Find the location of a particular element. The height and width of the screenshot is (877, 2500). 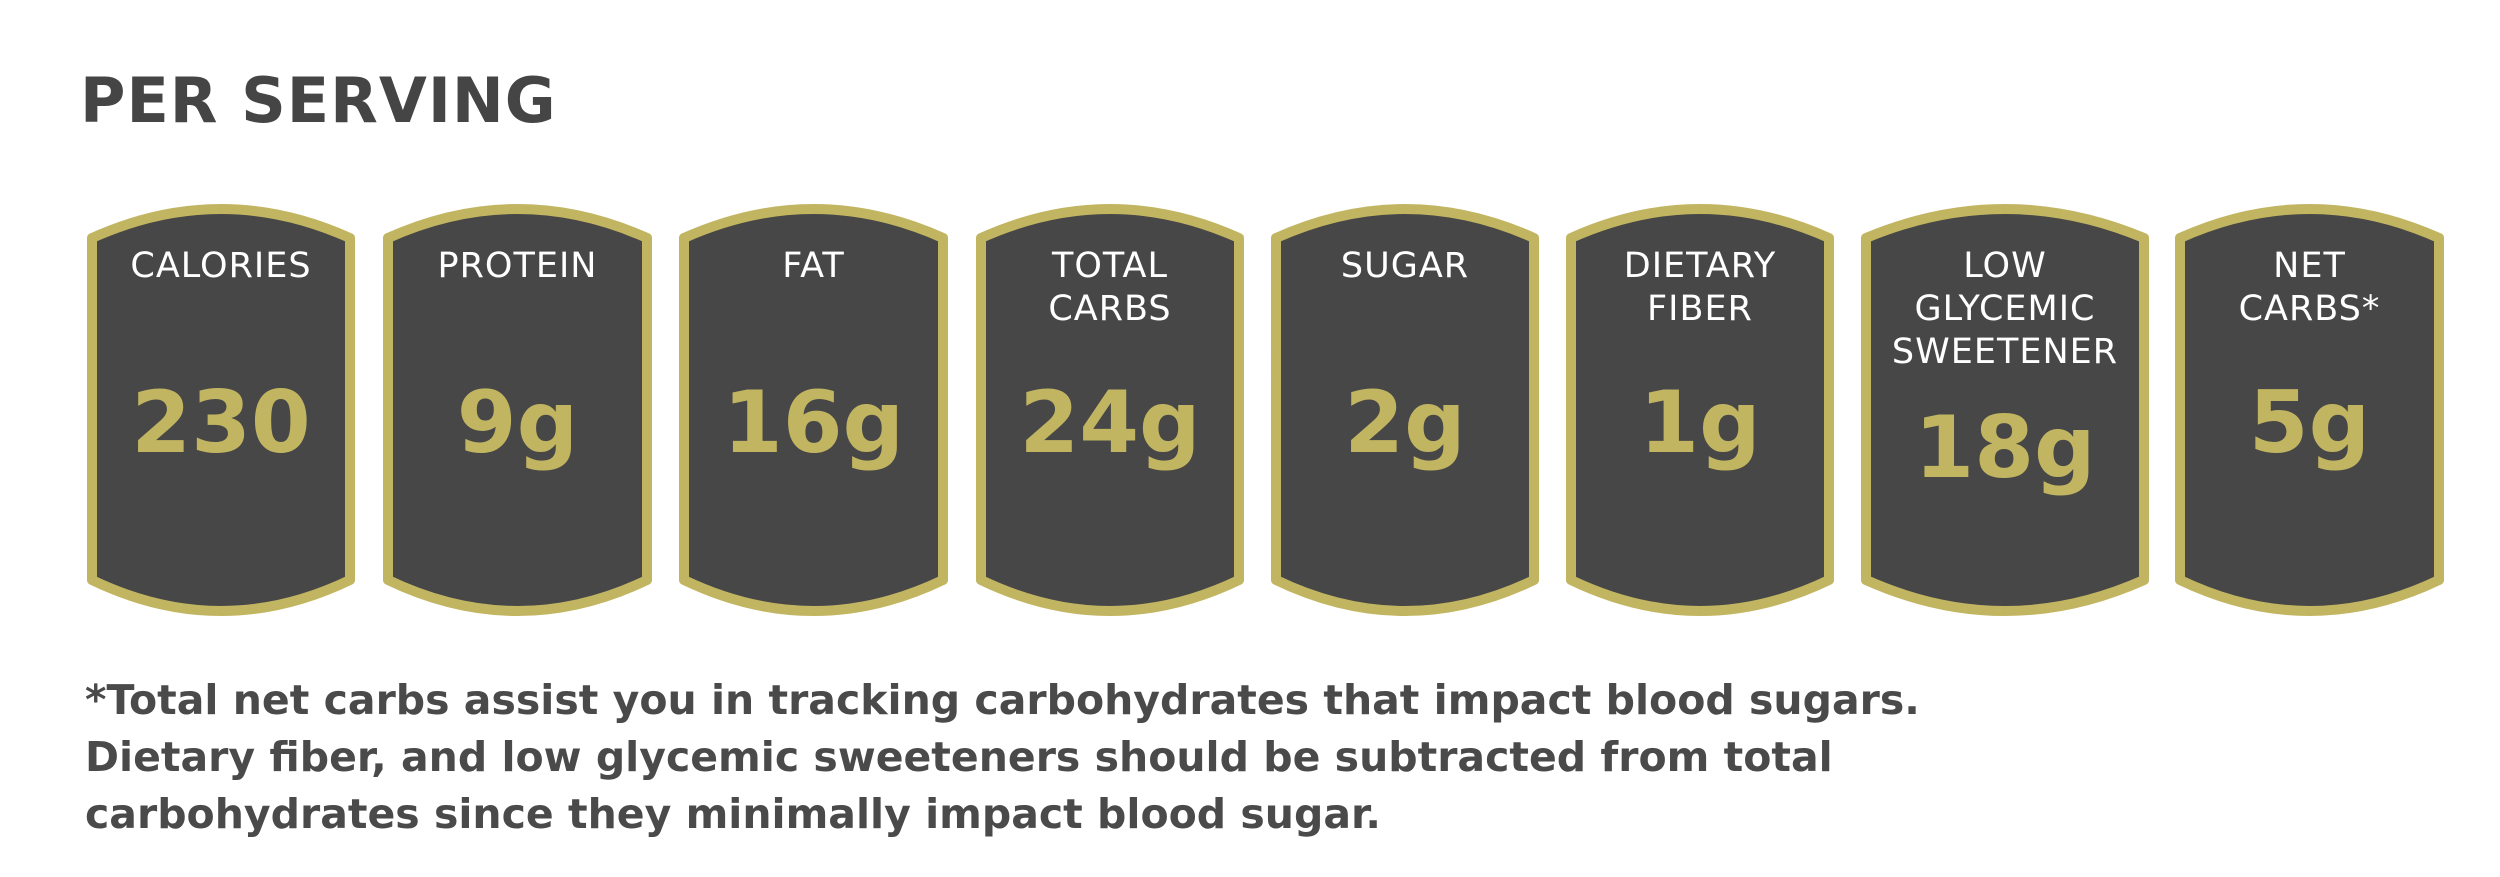

tile-label: CALORIES is located at coordinates (221, 266).